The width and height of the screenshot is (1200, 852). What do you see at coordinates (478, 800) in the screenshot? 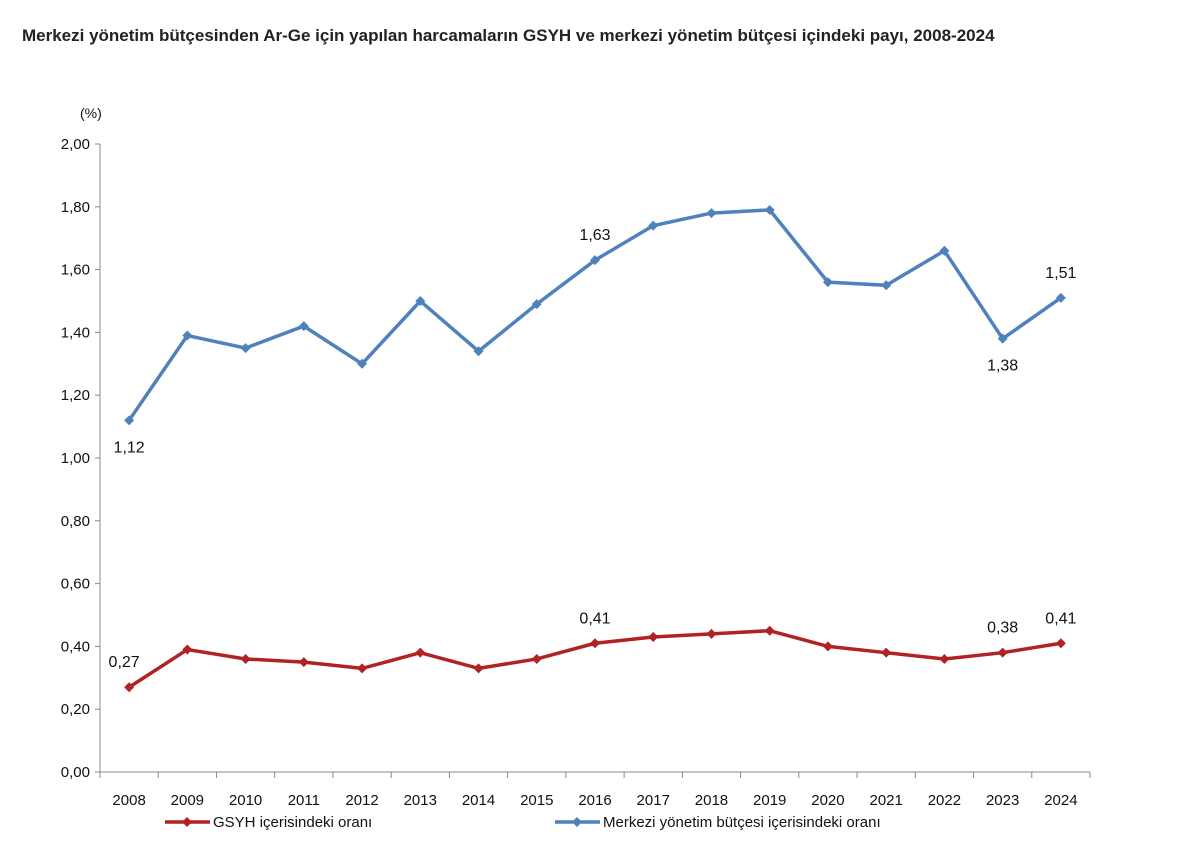
I see `x-tick-label: 2014` at bounding box center [478, 800].